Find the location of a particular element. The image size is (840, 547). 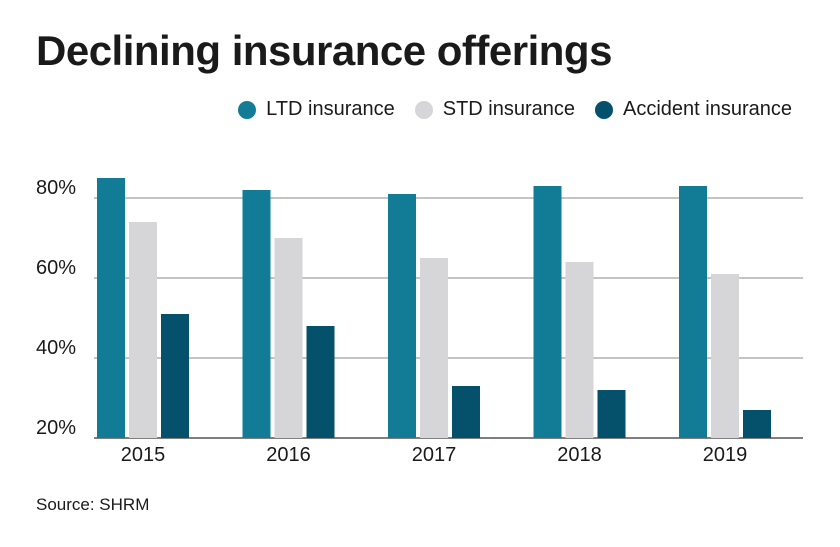

bar-accident-2015 is located at coordinates (175, 376).